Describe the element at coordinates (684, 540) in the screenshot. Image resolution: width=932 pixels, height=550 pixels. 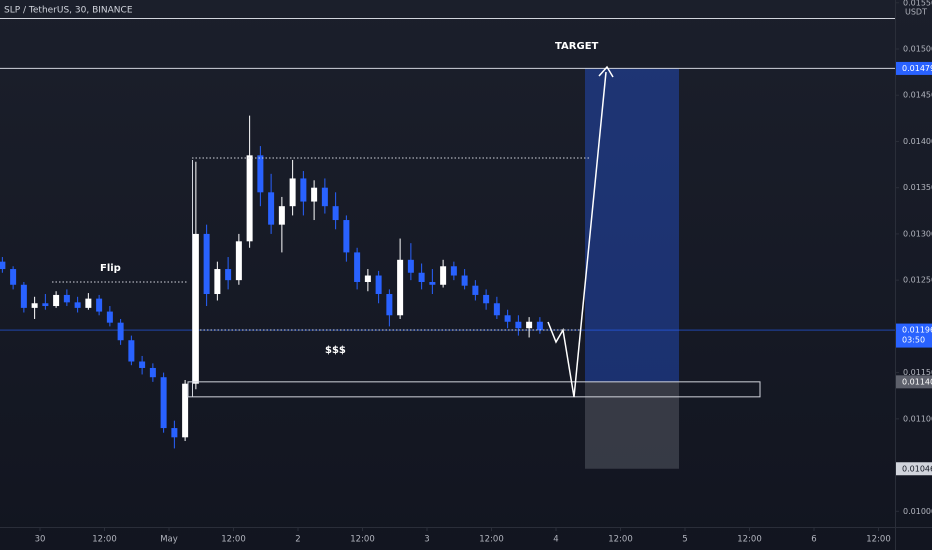
I see `x-tick-label: 5` at that location.